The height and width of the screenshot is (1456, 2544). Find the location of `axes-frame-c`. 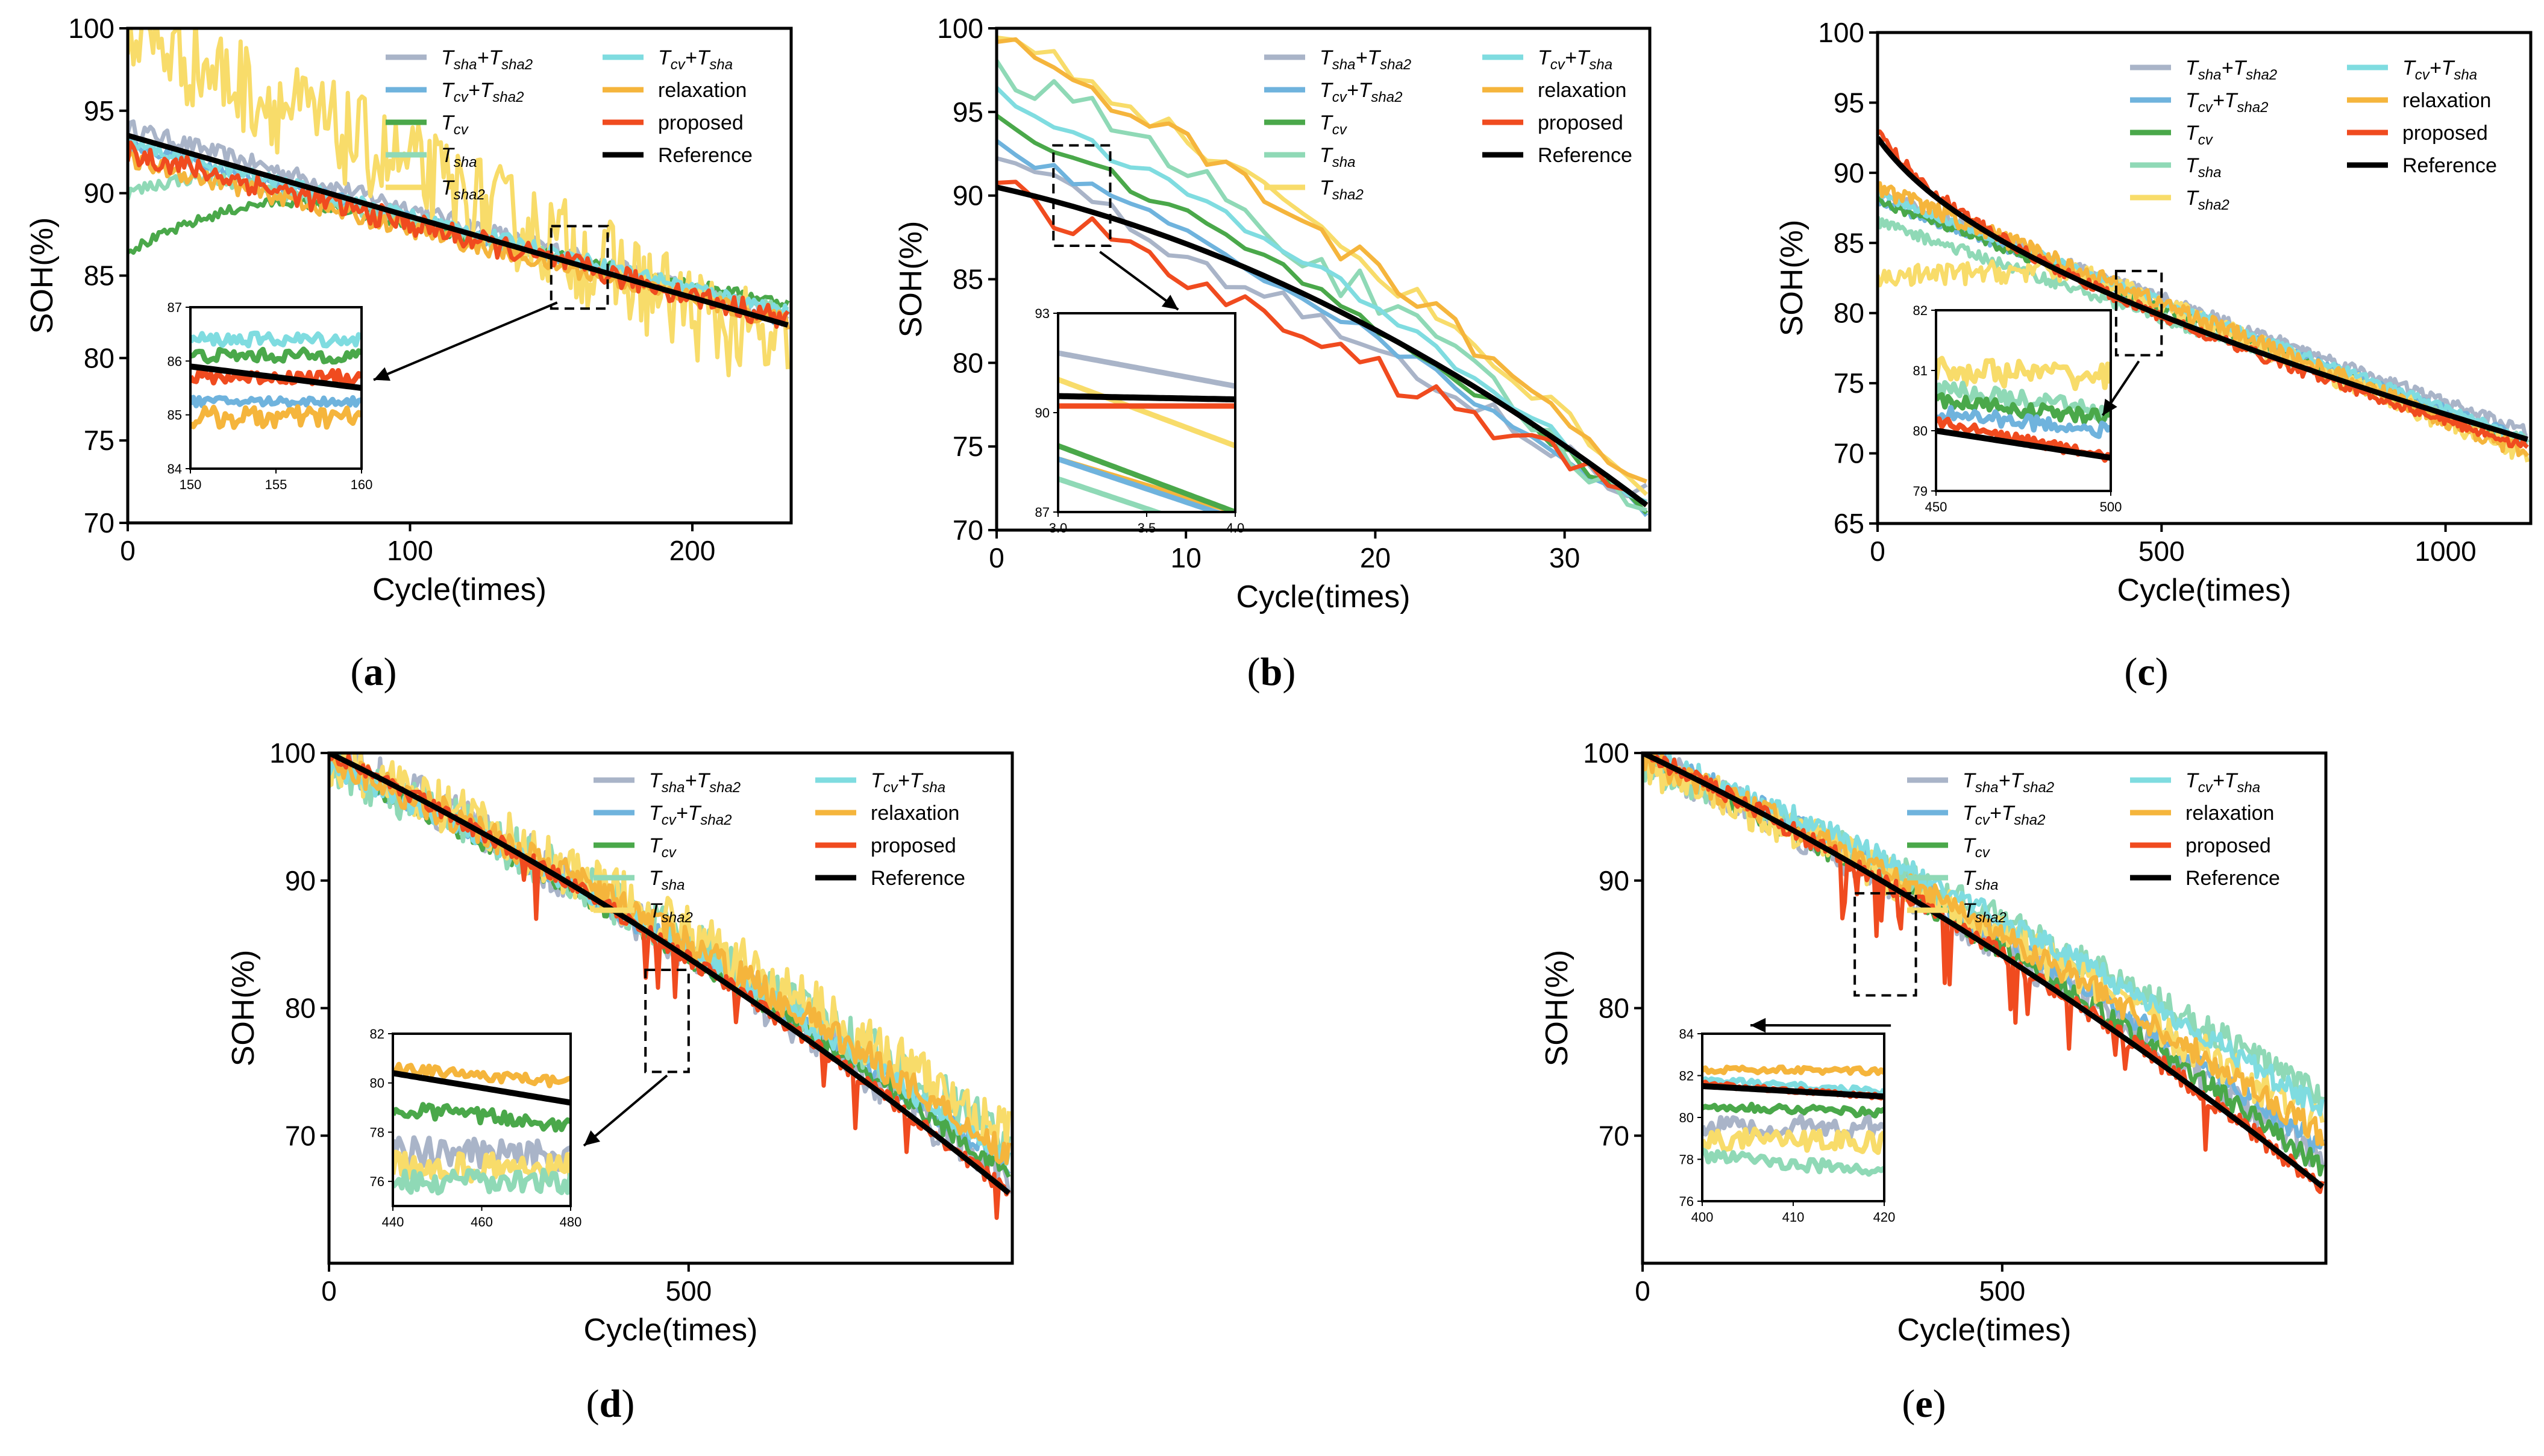

axes-frame-c is located at coordinates (2204, 278).